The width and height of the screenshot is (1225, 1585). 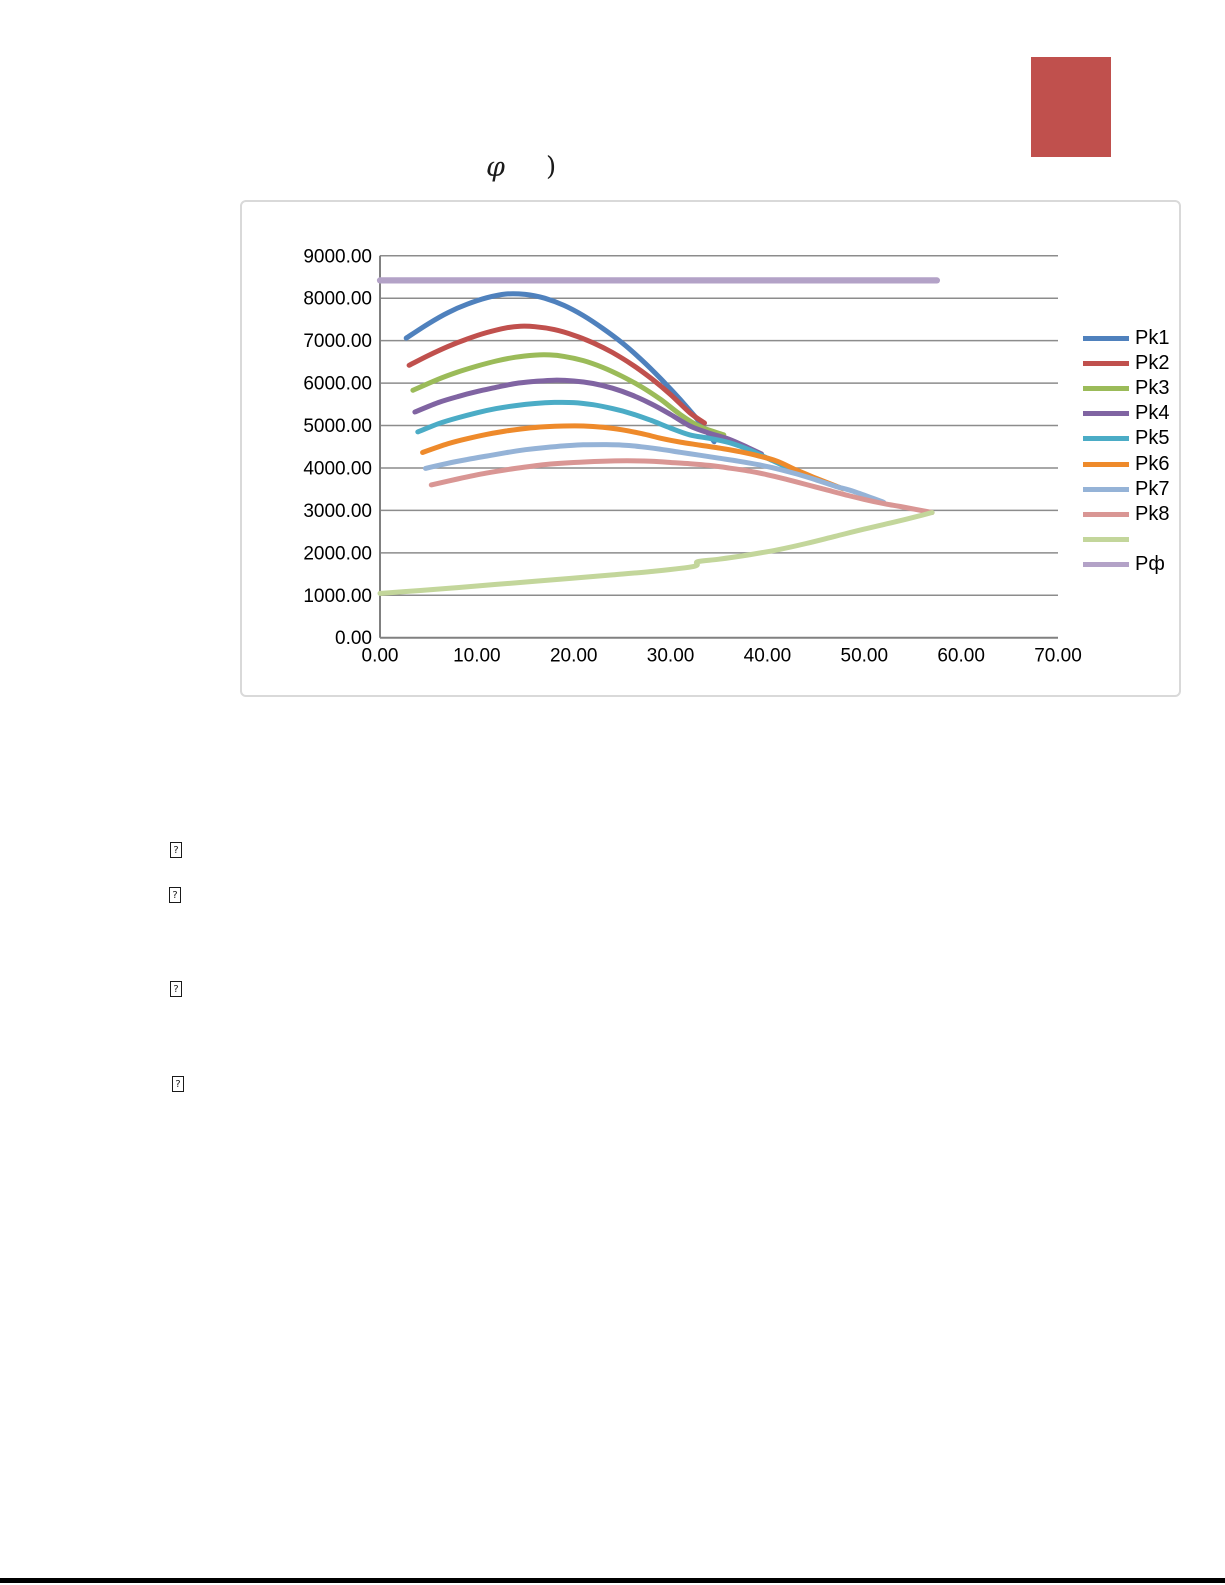 What do you see at coordinates (337, 341) in the screenshot?
I see `y-tick-label: 7000.00` at bounding box center [337, 341].